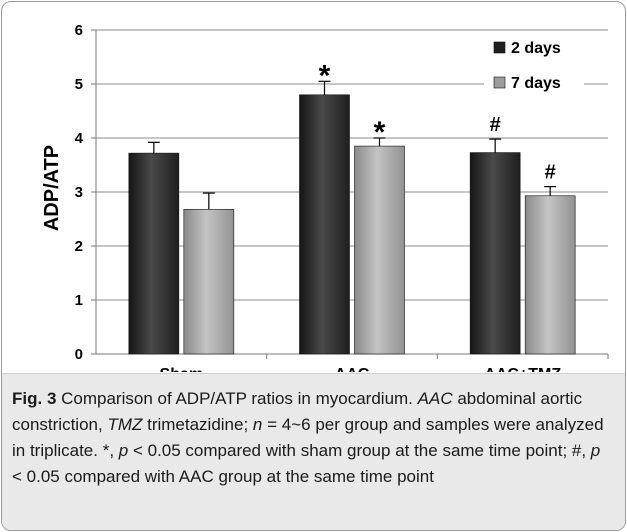 The width and height of the screenshot is (627, 532). I want to click on y-tick-label: 3, so click(79, 192).